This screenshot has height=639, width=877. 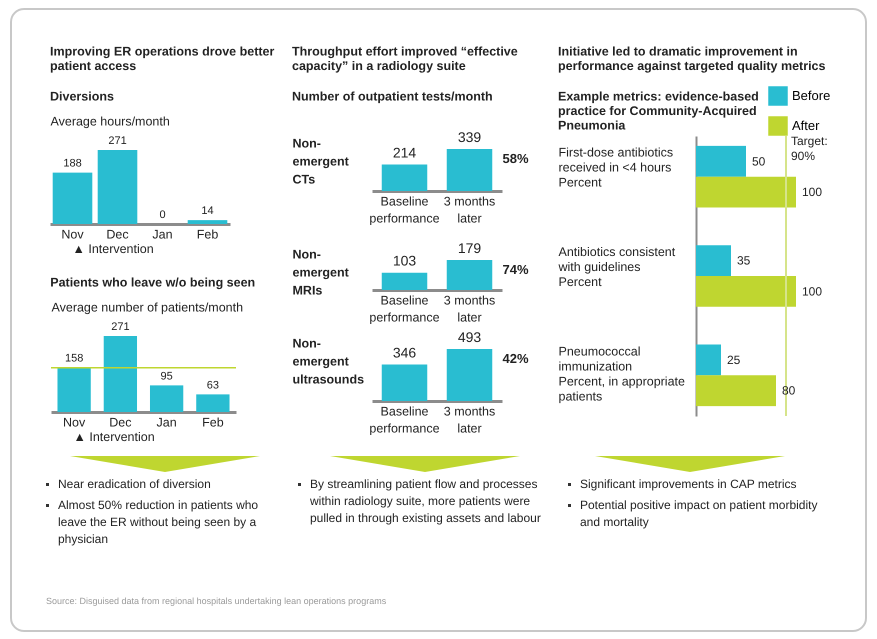 What do you see at coordinates (110, 121) in the screenshot?
I see `y-axis-title: Average hours/month` at bounding box center [110, 121].